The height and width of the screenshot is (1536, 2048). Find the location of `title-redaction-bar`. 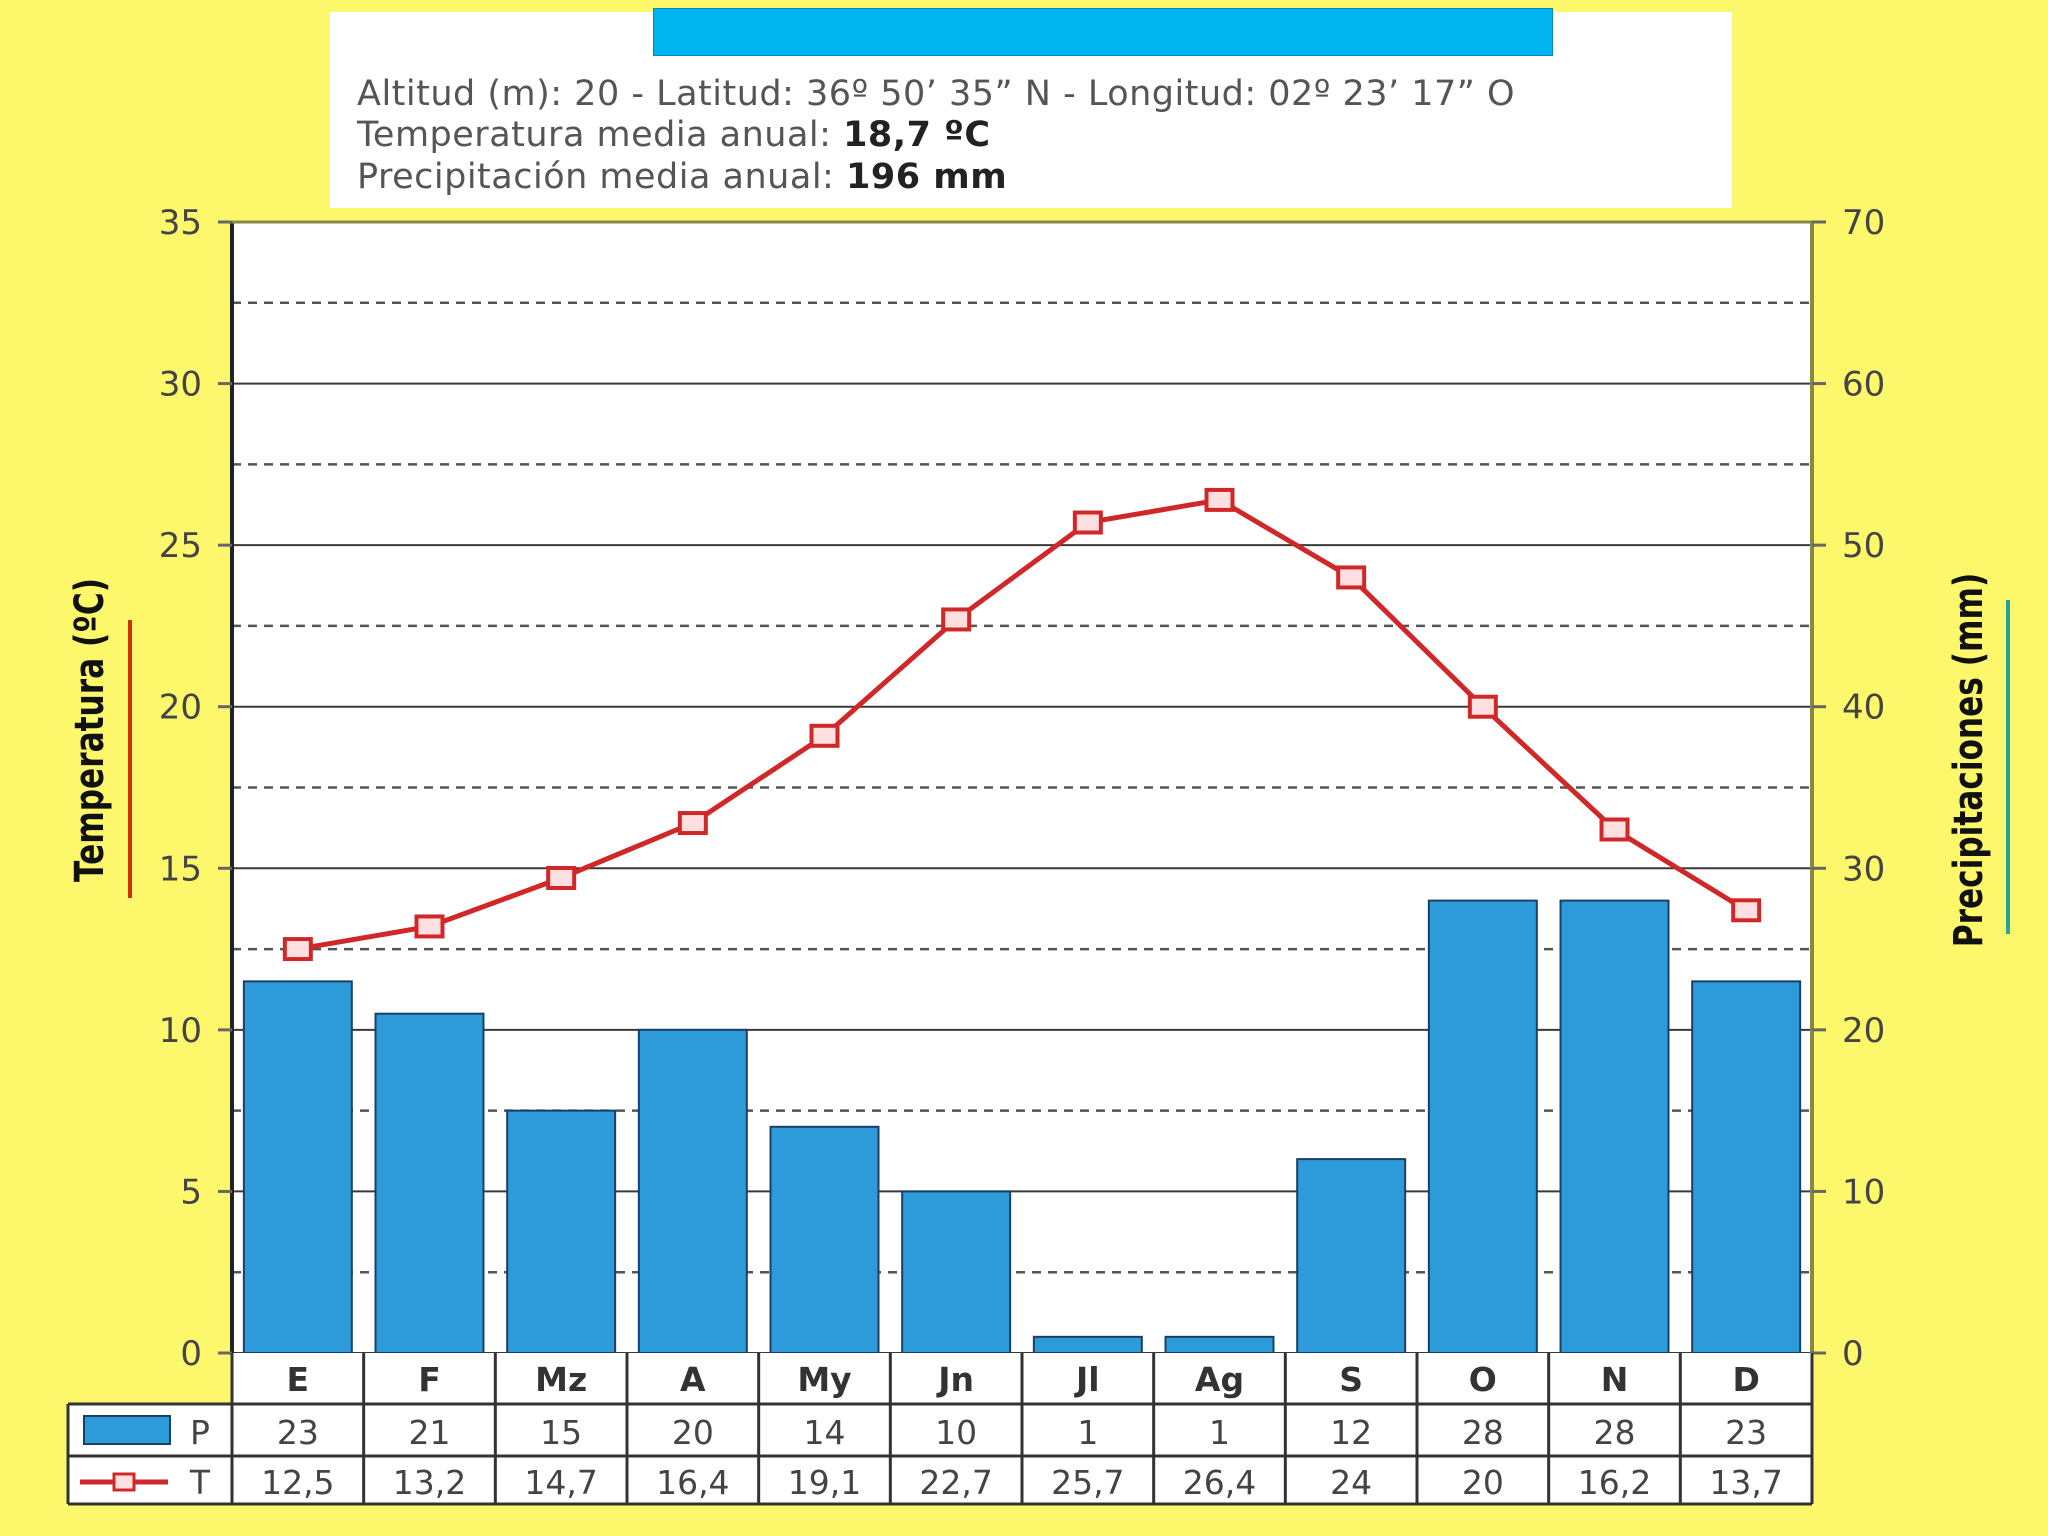

title-redaction-bar is located at coordinates (1103, 32).